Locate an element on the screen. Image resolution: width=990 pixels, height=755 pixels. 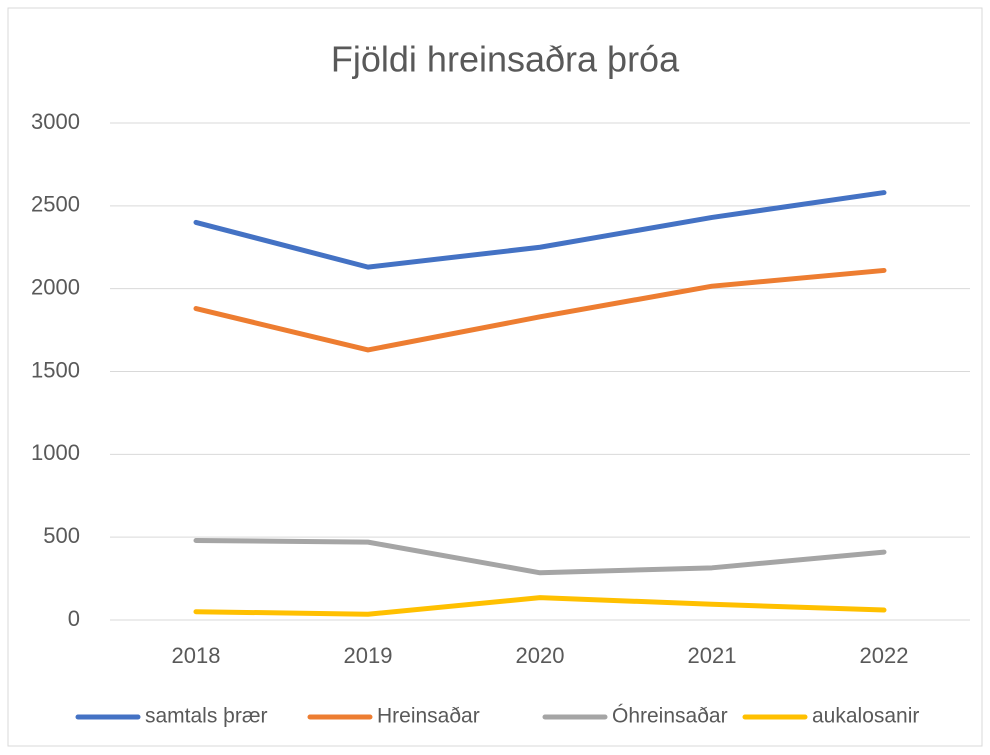
x-tick-label: 2022 is located at coordinates (884, 655).